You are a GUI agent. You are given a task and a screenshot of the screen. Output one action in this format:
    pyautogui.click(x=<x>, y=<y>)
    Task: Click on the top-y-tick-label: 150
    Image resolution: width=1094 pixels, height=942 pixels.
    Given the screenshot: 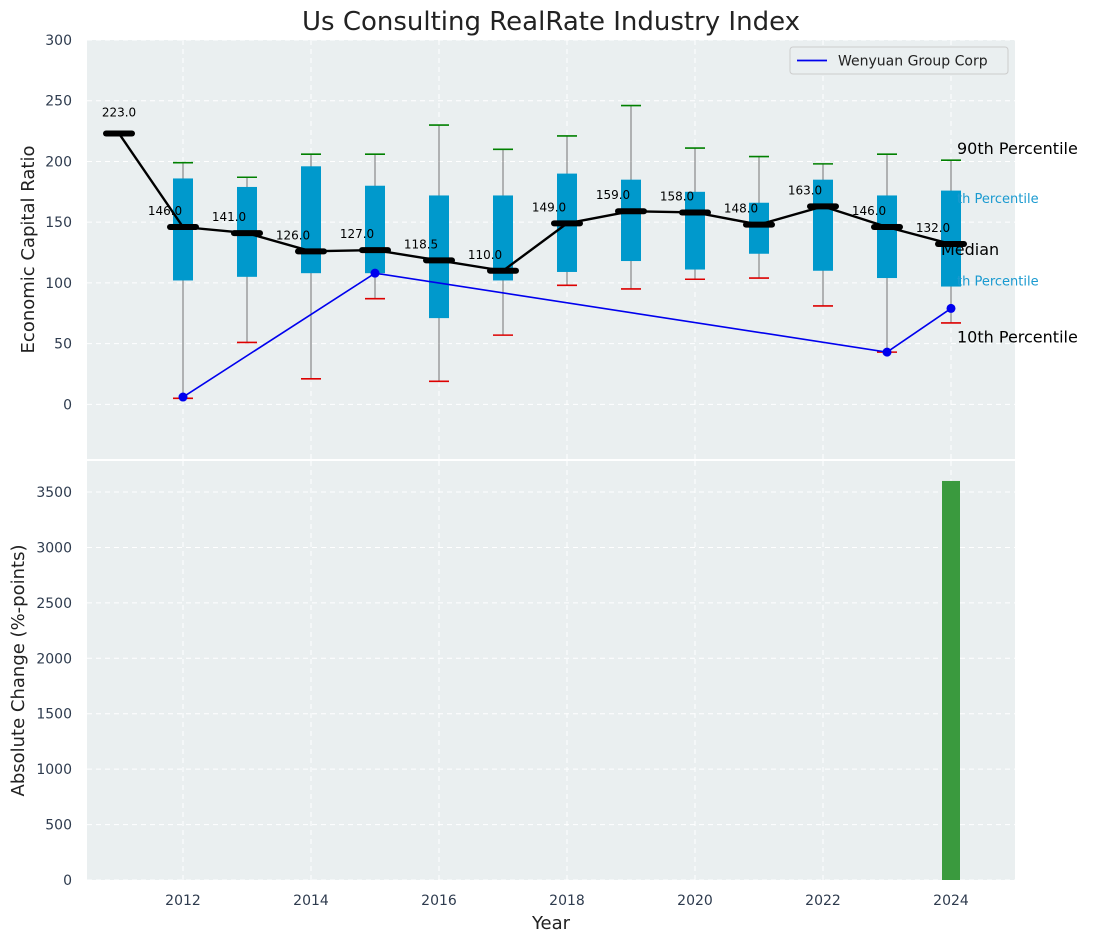 What is the action you would take?
    pyautogui.click(x=58, y=223)
    